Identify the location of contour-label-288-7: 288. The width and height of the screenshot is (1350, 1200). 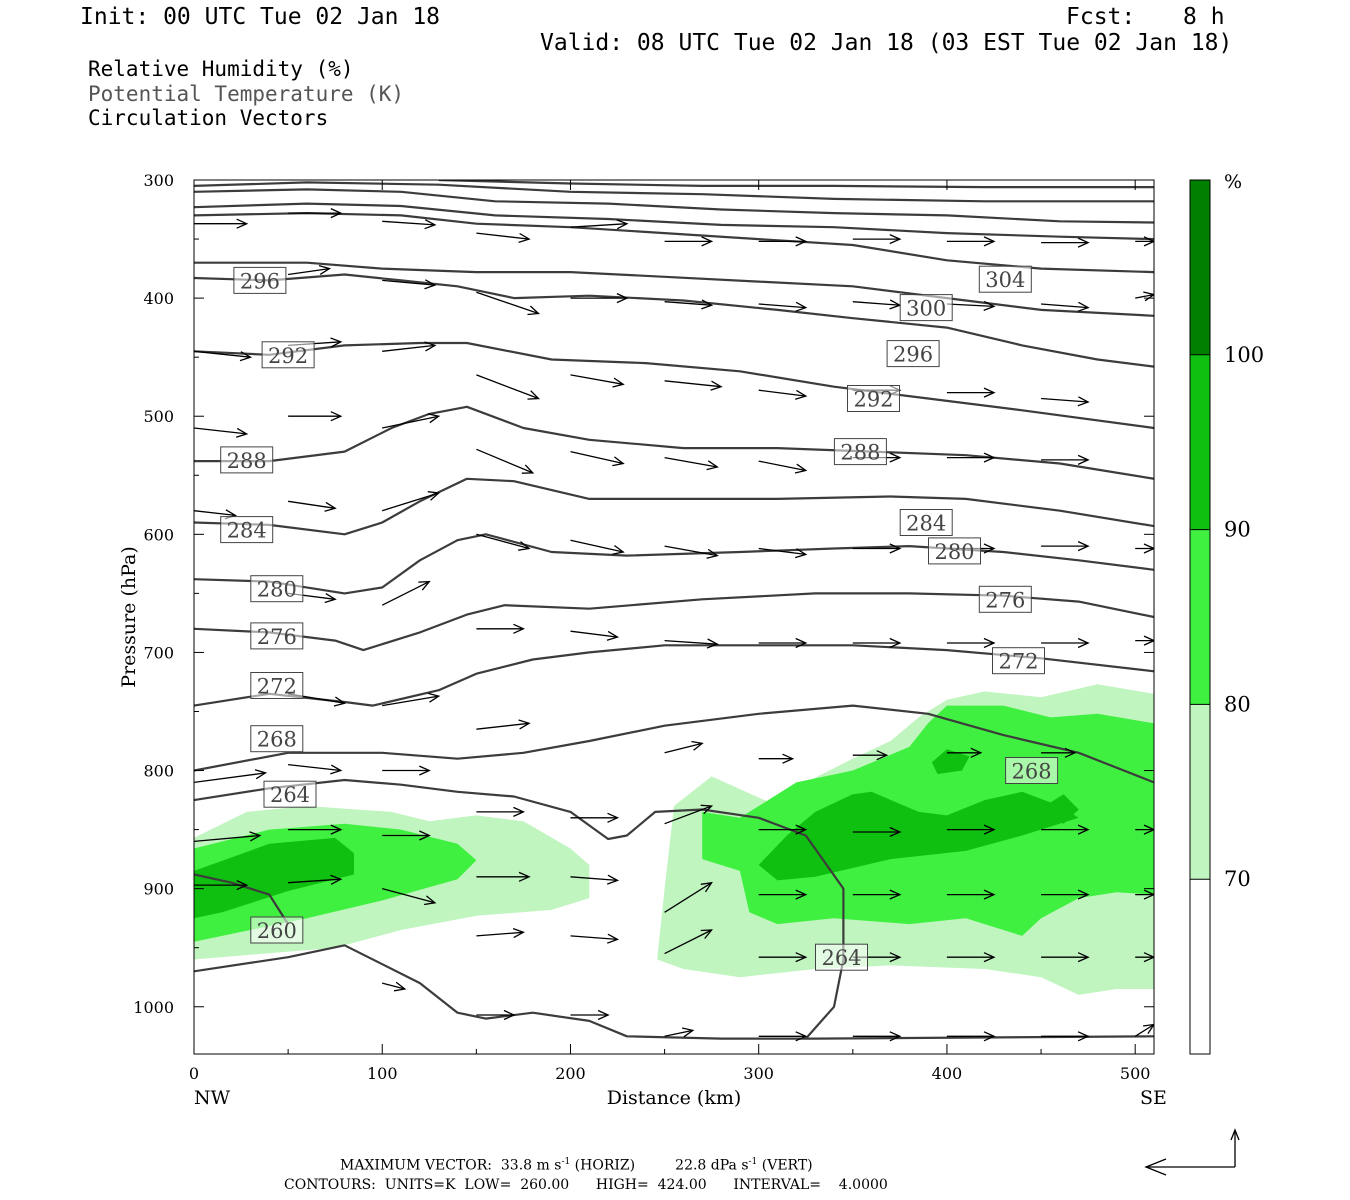
(247, 460).